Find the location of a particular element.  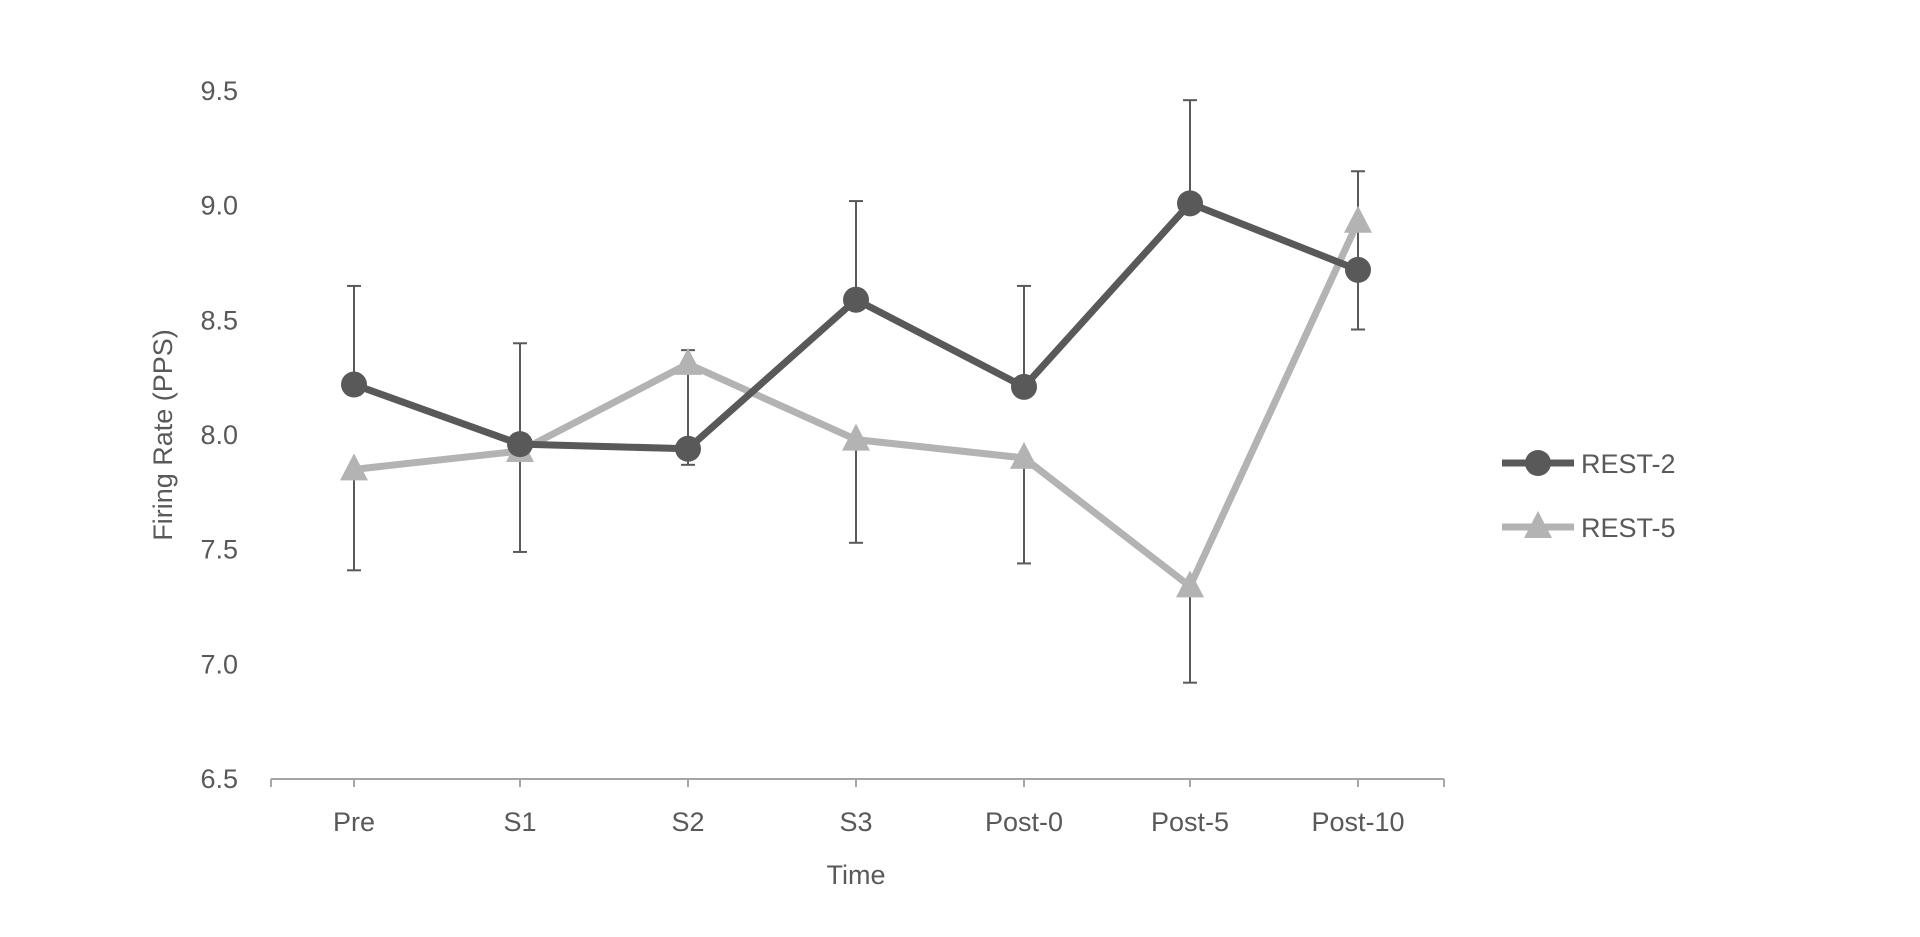

x-tick-label: S3 is located at coordinates (855, 822).